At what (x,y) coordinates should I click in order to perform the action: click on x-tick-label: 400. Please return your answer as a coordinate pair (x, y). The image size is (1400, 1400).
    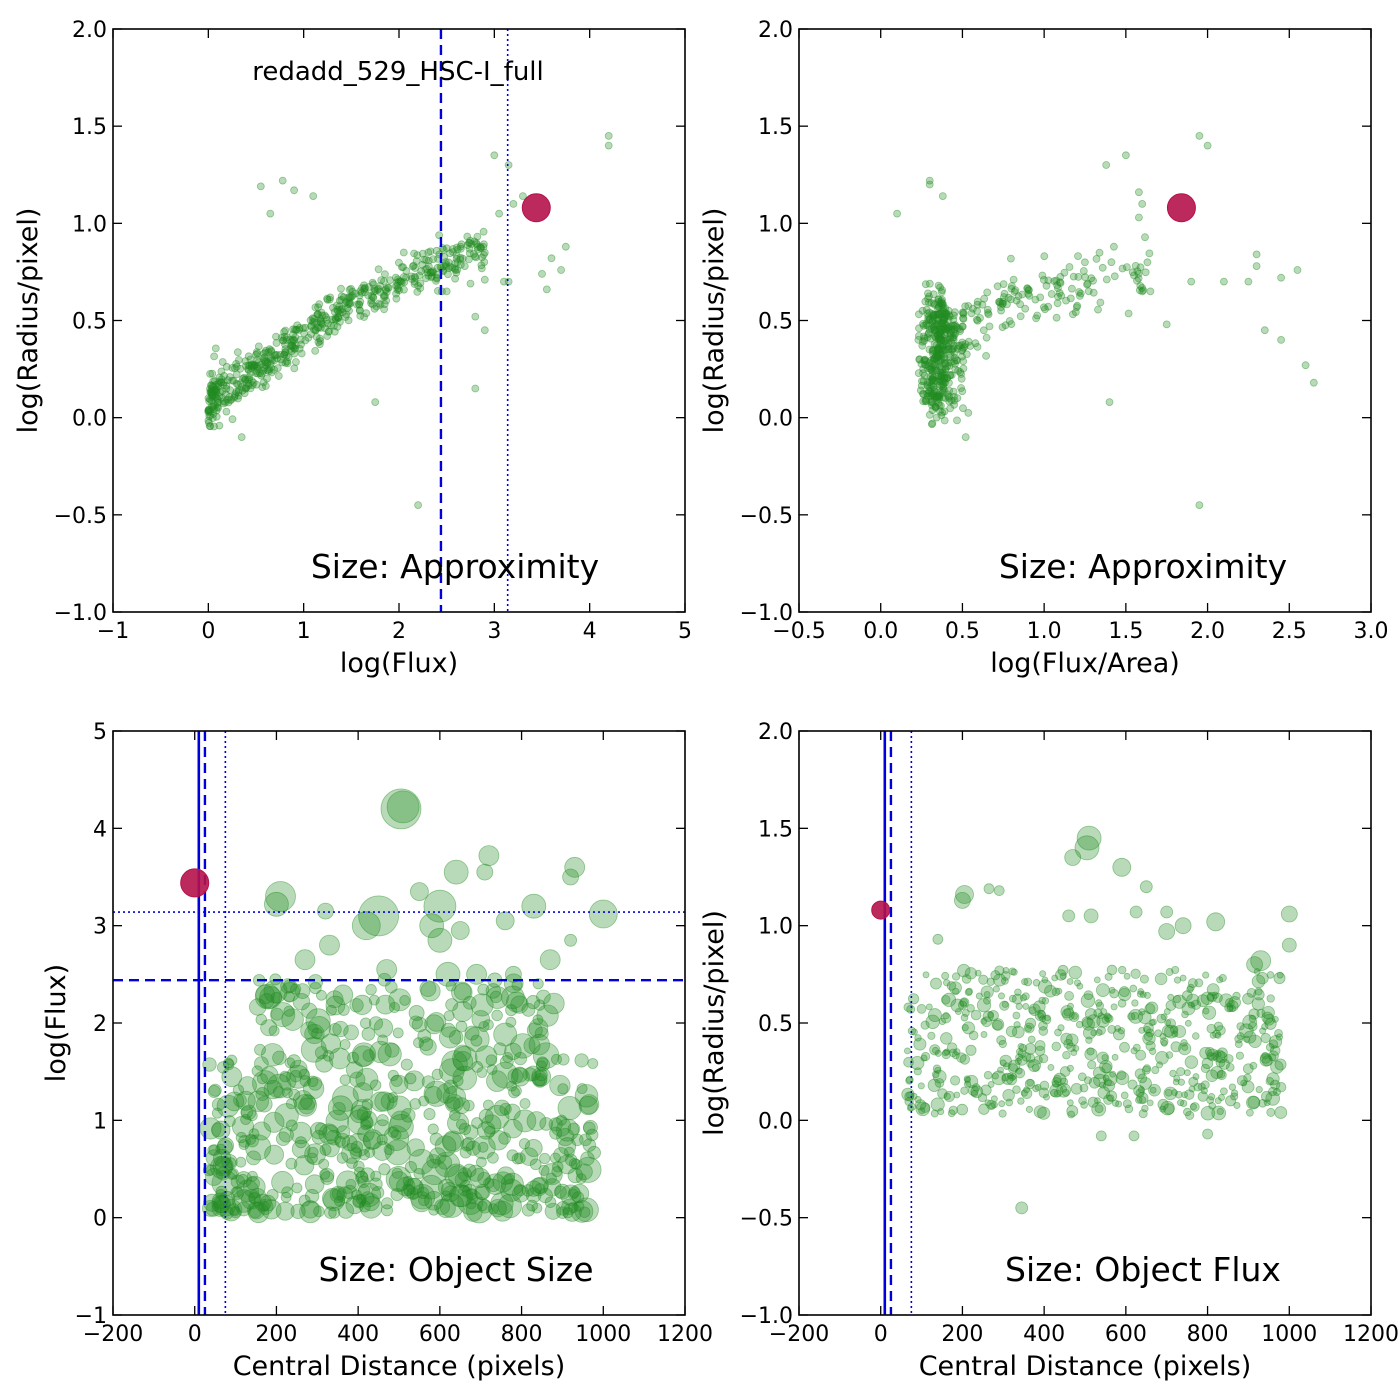
    Looking at the image, I should click on (358, 1334).